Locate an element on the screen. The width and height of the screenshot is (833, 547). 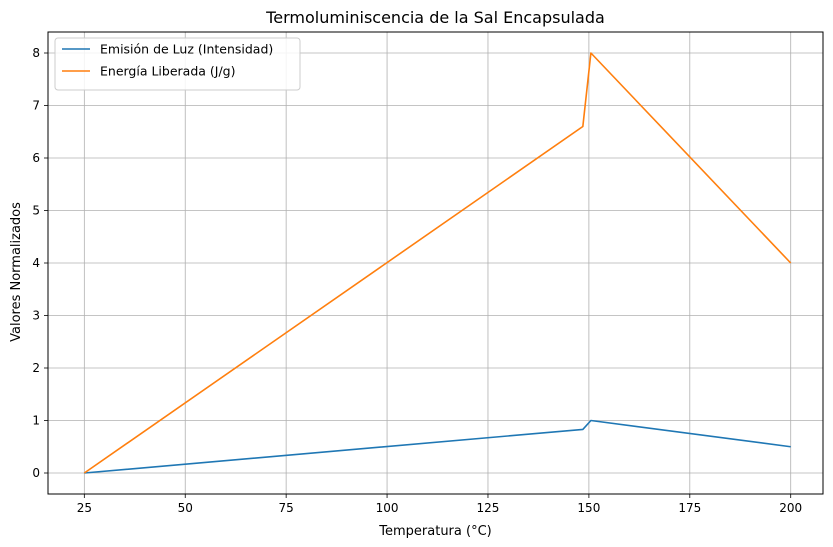
y-tick-label: 3 is located at coordinates (36, 316).